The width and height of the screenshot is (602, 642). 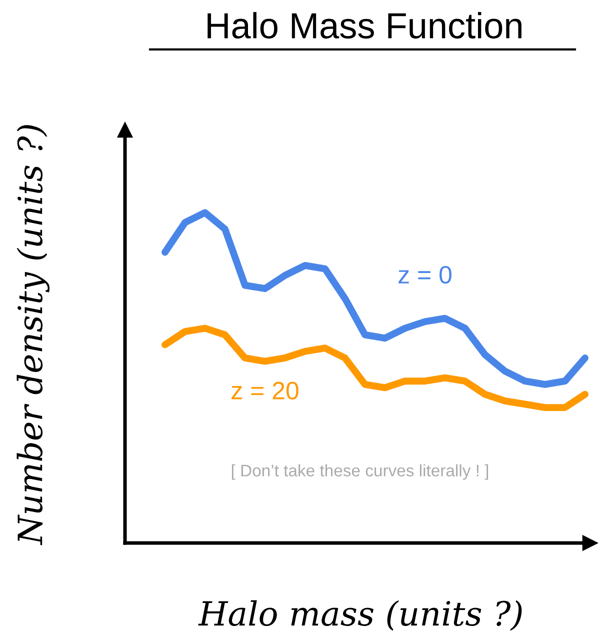 I want to click on chart-title: Halo Mass Function, so click(x=365, y=25).